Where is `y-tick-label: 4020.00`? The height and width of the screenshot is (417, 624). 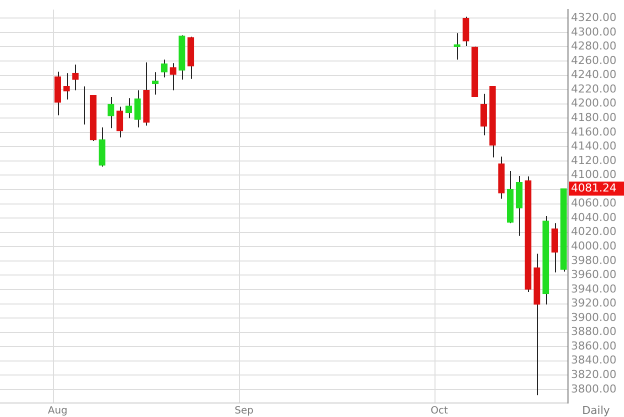
y-tick-label: 4020.00 is located at coordinates (593, 231).